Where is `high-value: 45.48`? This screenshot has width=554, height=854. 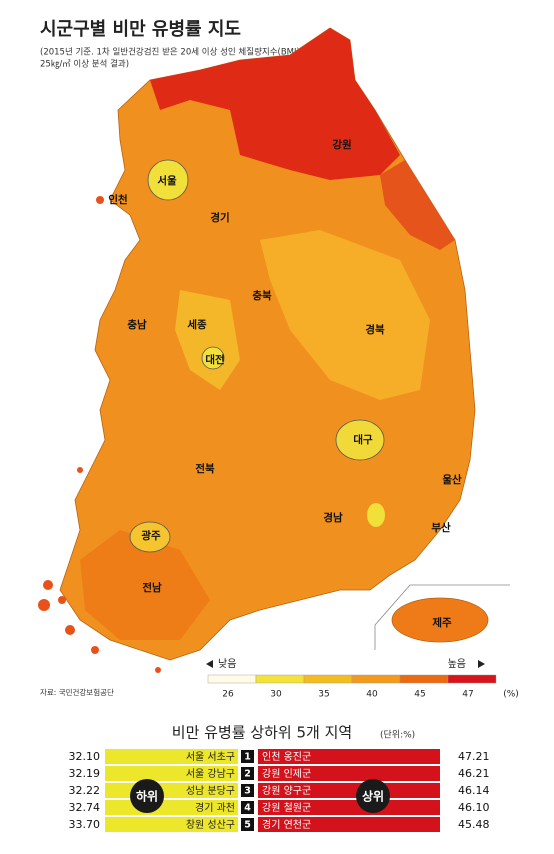
high-value: 45.48 is located at coordinates (474, 824).